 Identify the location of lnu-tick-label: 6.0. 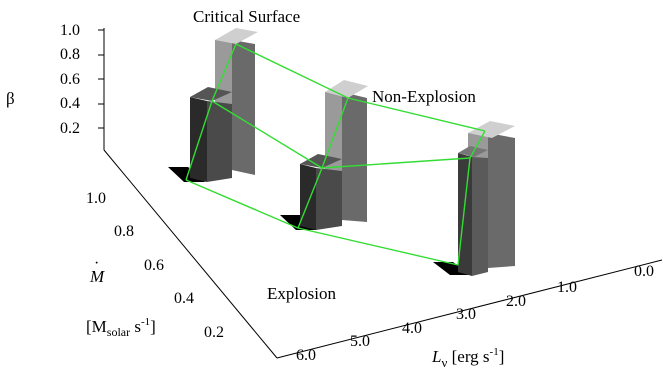
(306, 355).